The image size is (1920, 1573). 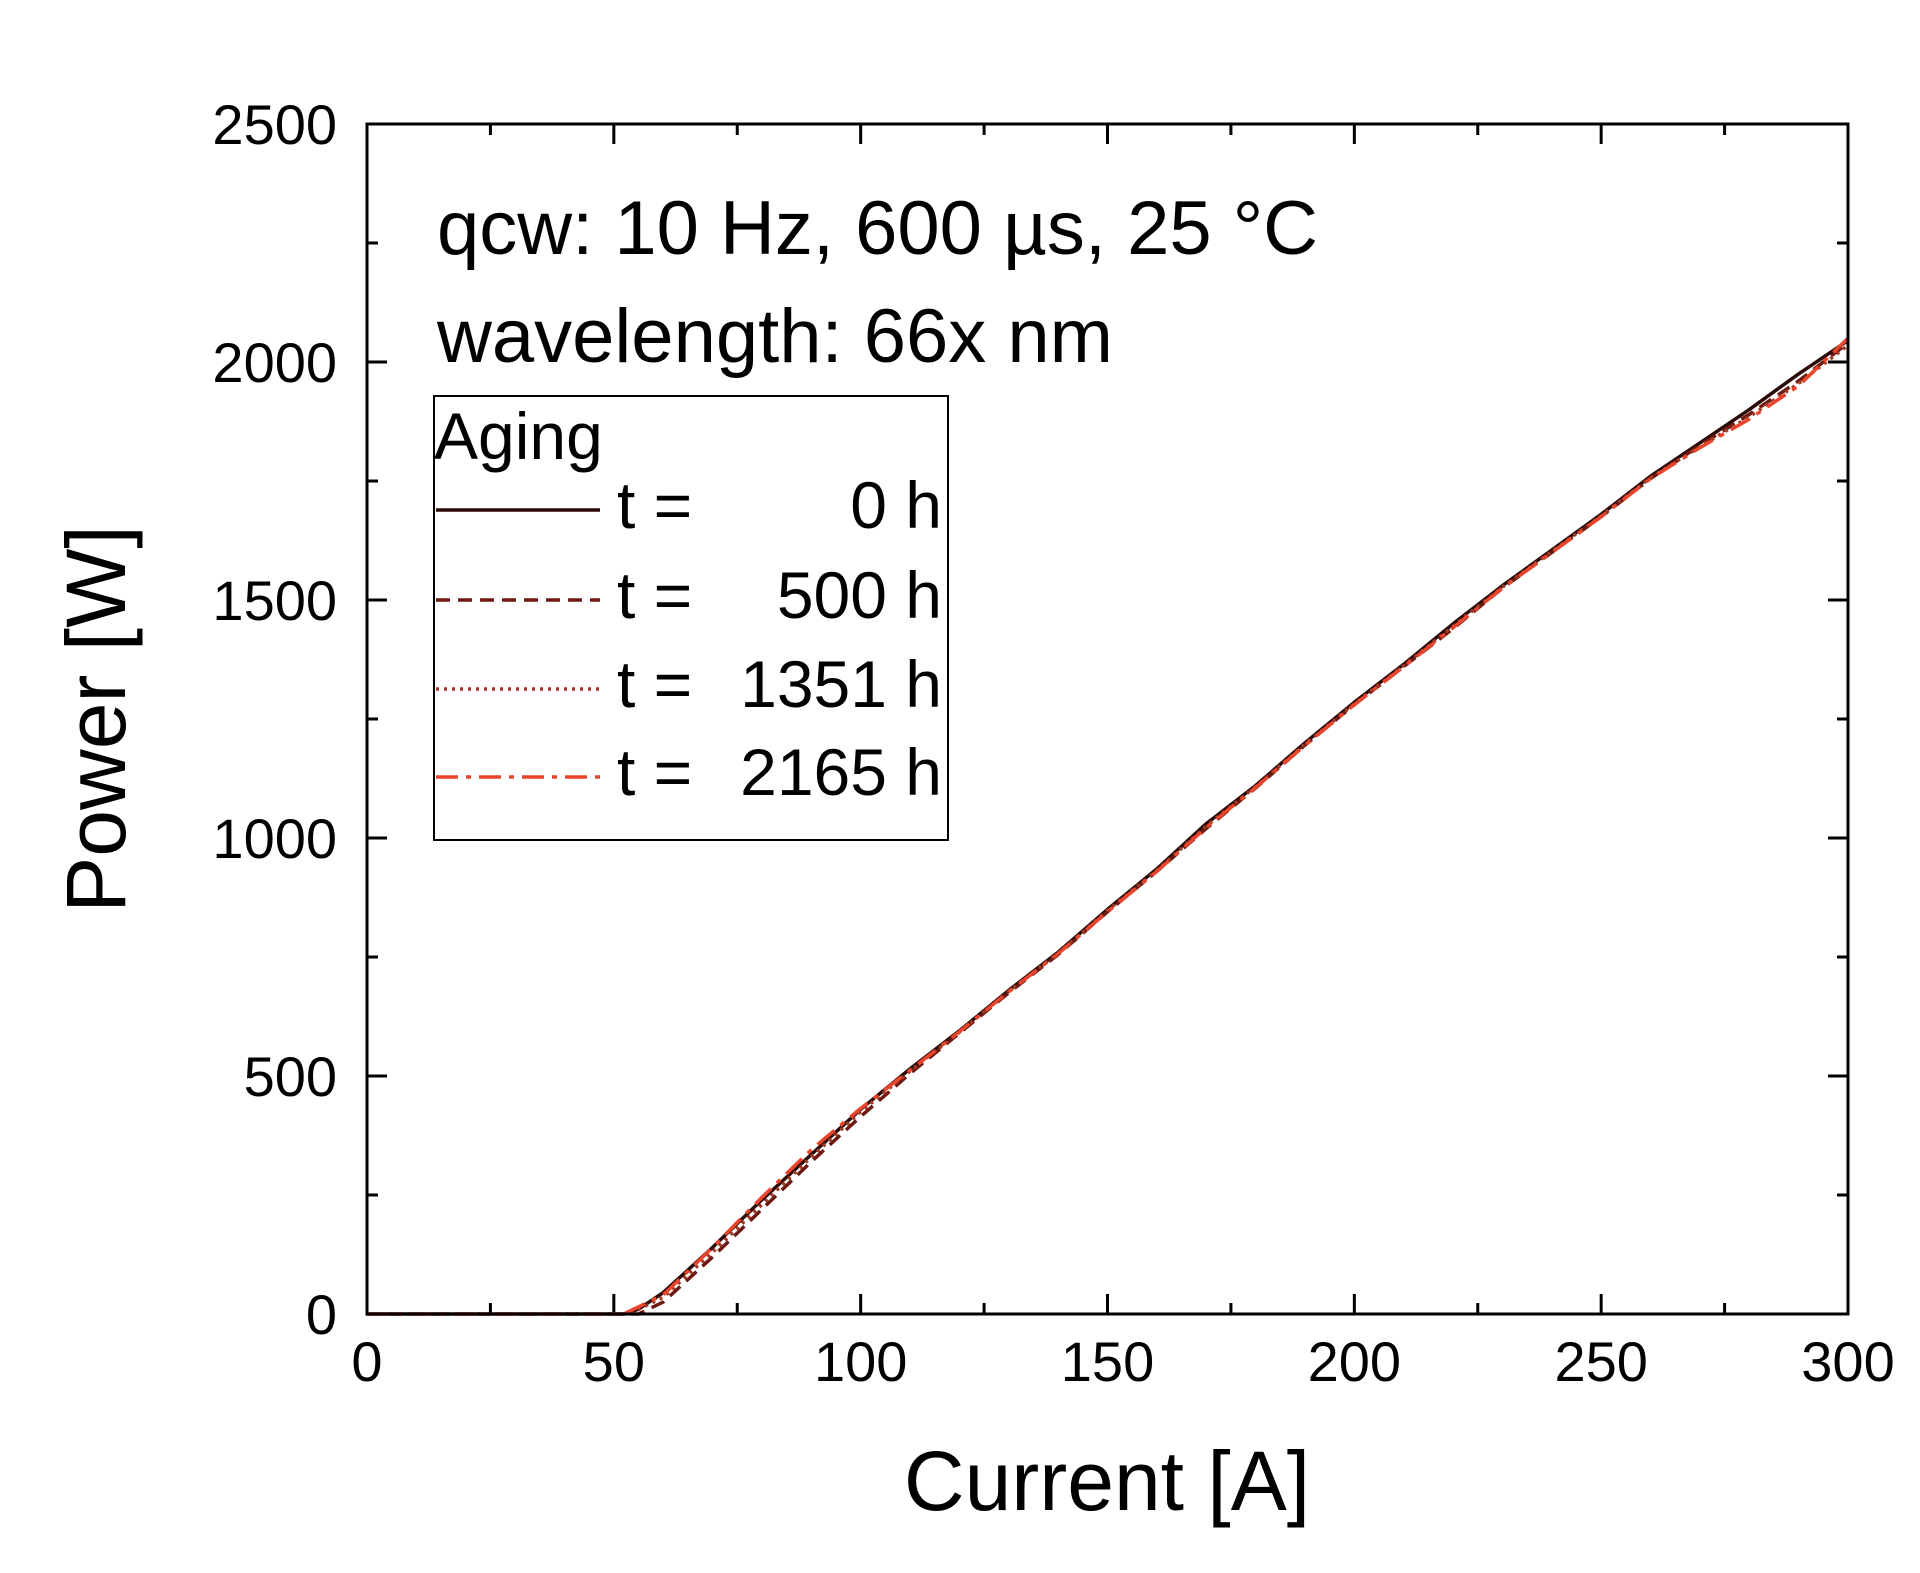 I want to click on legend-entries: t = 0 h t = 500 h t = 1351 h t = 2165 h, so click(x=689, y=638).